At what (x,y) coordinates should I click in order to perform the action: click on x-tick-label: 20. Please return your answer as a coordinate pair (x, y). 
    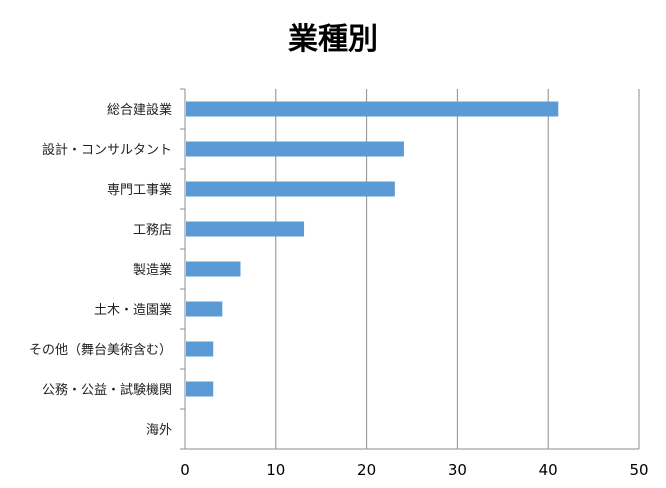
    Looking at the image, I should click on (366, 470).